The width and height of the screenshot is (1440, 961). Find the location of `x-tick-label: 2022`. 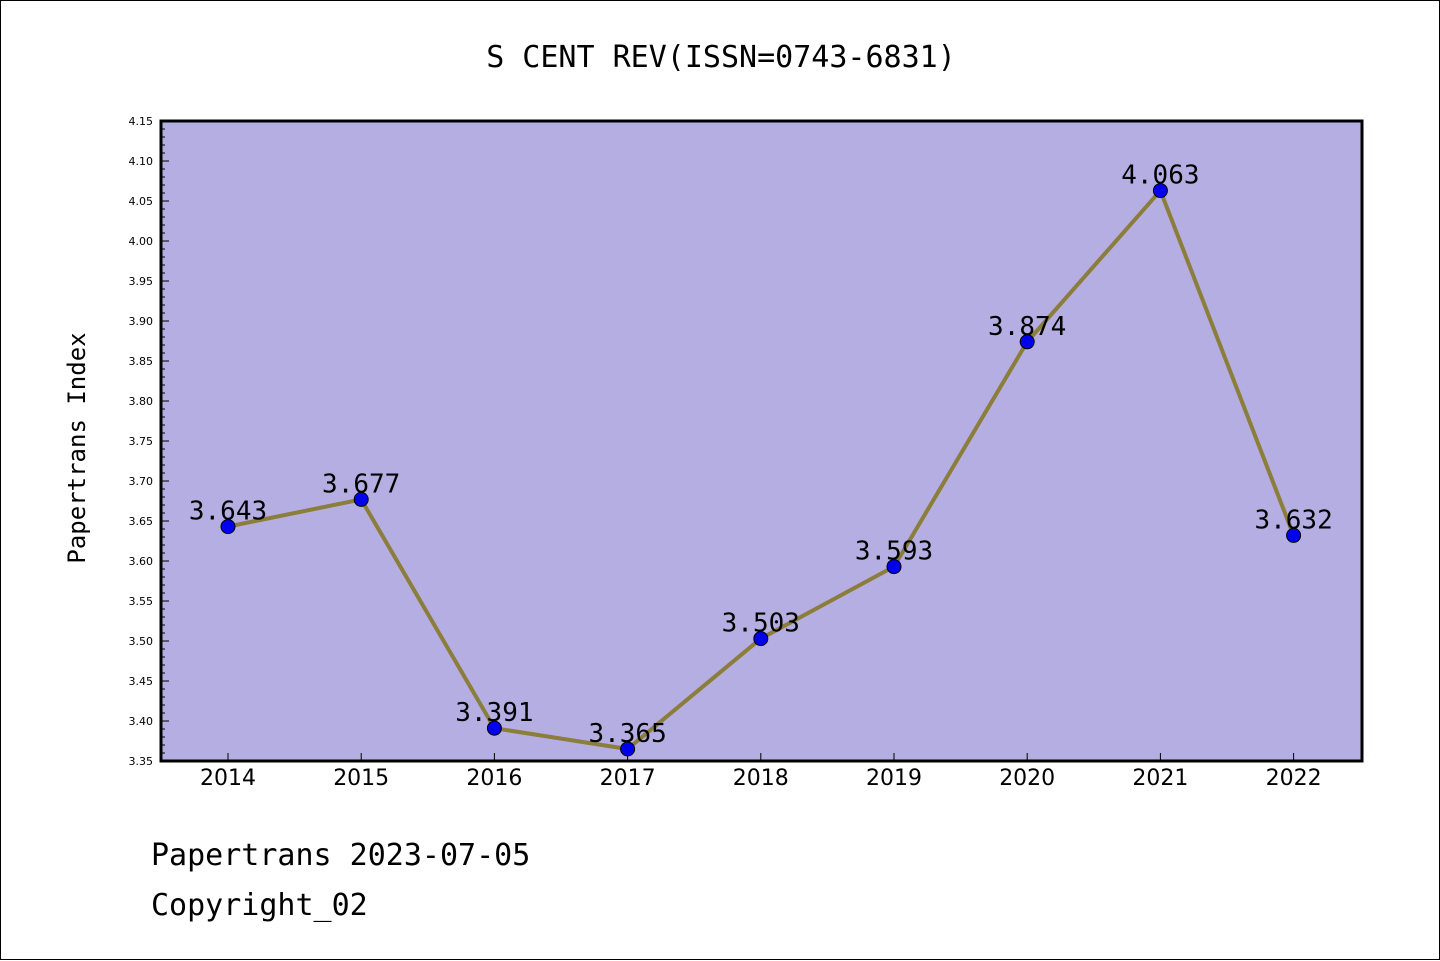

x-tick-label: 2022 is located at coordinates (1294, 778).